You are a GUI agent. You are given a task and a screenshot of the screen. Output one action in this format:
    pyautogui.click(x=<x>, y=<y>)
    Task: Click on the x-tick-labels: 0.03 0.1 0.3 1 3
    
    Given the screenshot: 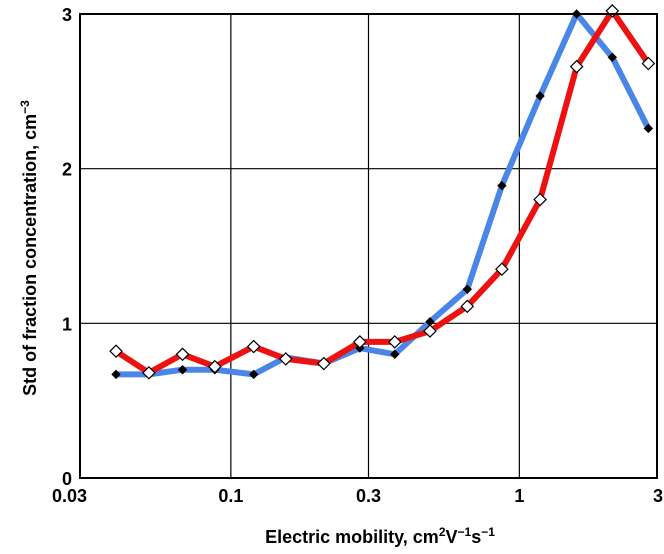 What is the action you would take?
    pyautogui.click(x=357, y=496)
    